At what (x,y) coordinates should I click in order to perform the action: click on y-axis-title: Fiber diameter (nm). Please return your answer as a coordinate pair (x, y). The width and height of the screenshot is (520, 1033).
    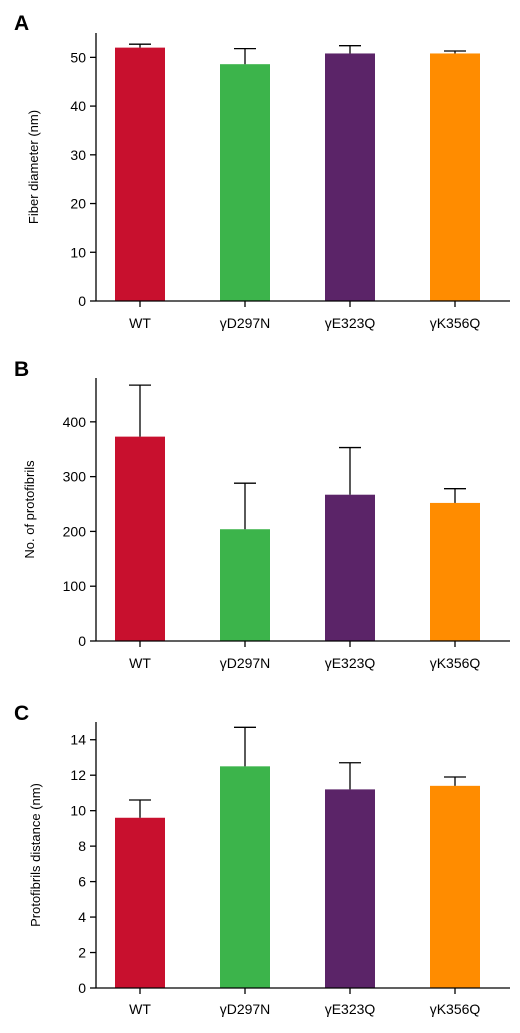
    Looking at the image, I should click on (33, 167).